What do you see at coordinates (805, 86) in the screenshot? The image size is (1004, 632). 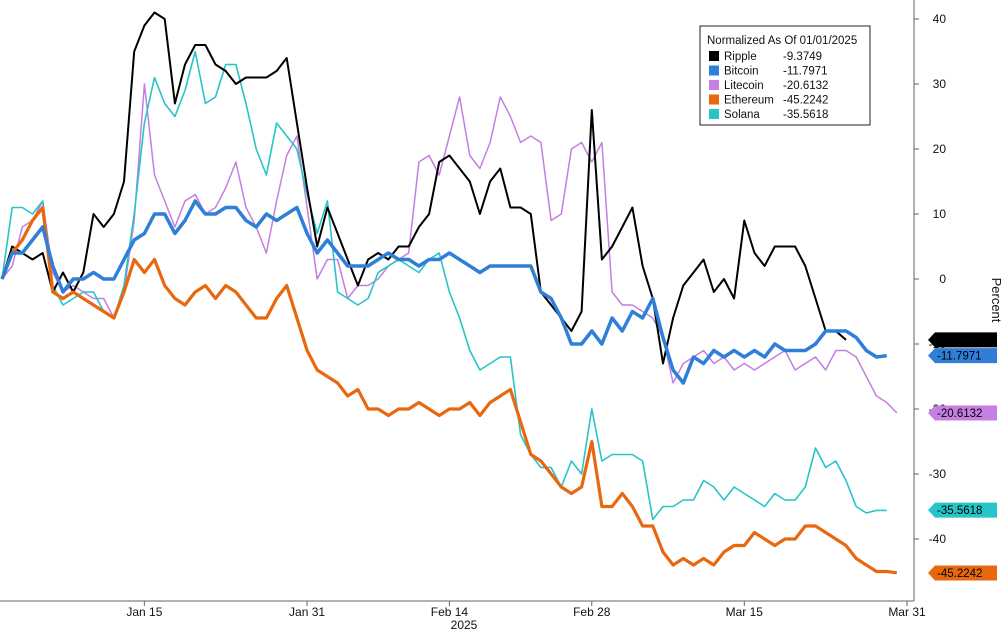 I see `legend-value-litecoin: -20.6132` at bounding box center [805, 86].